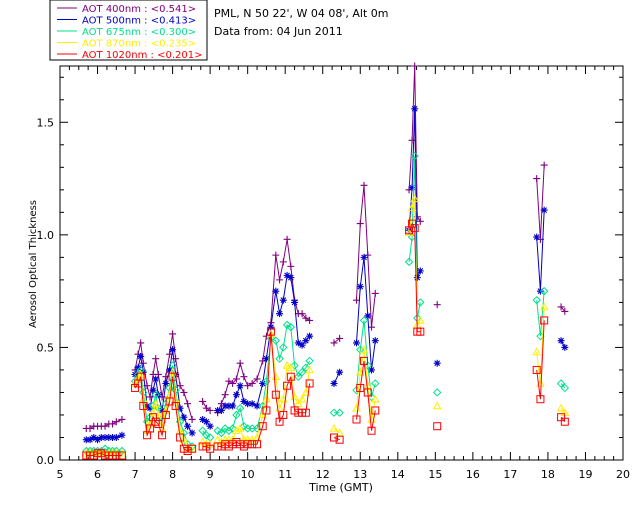 The width and height of the screenshot is (640, 512). I want to click on x-tick-label: 11, so click(285, 474).